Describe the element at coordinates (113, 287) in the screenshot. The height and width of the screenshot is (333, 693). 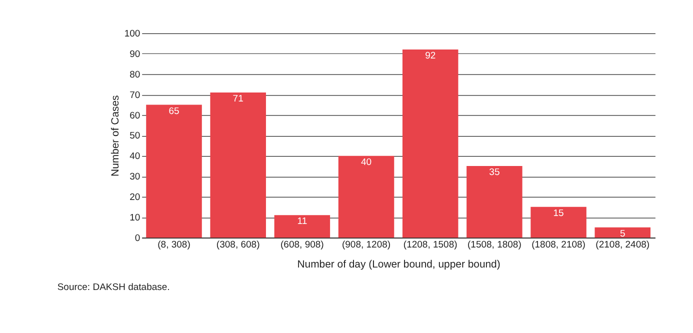
I see `source-note: Source: DAKSH database.` at that location.